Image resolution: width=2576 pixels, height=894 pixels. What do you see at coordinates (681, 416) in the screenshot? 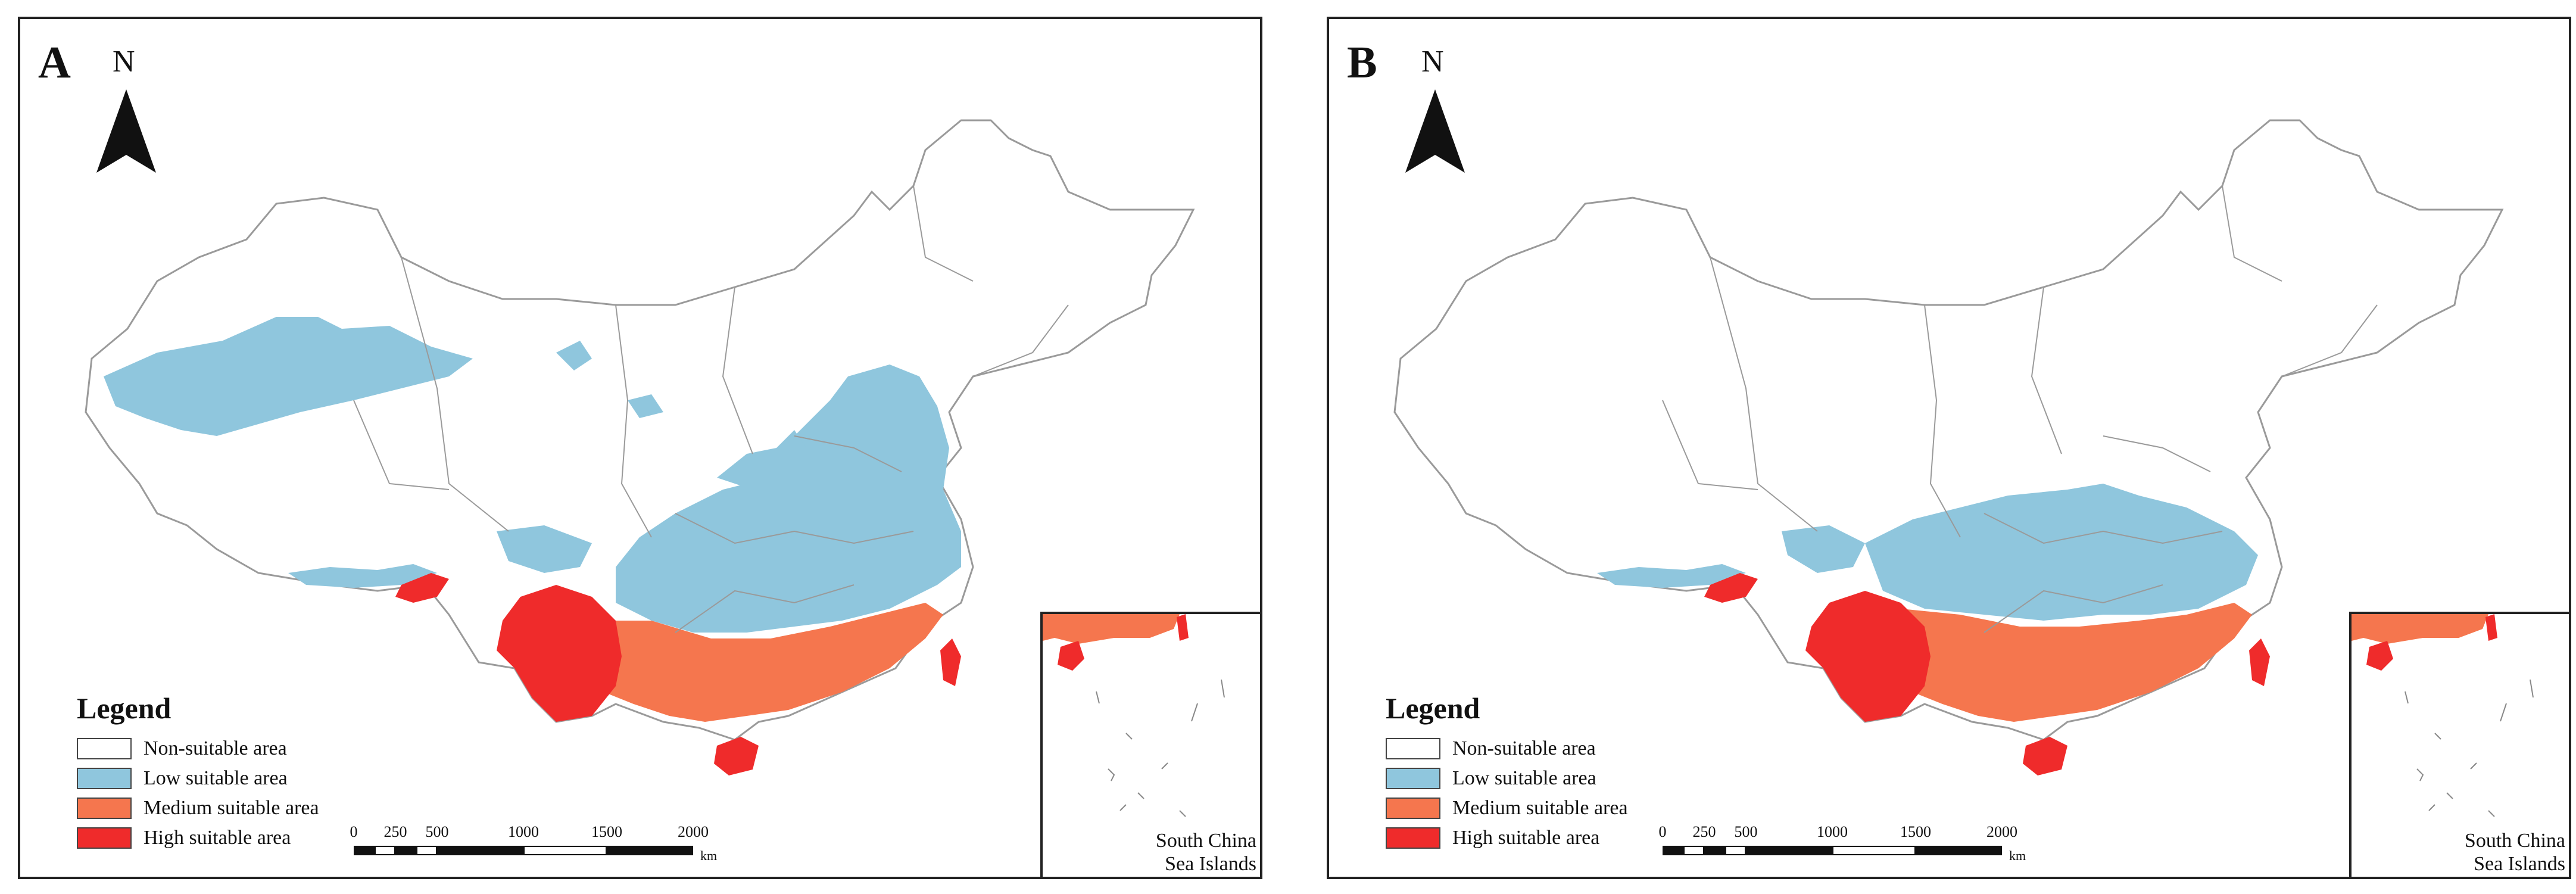
I see `low-suitable-region-north-patches` at bounding box center [681, 416].